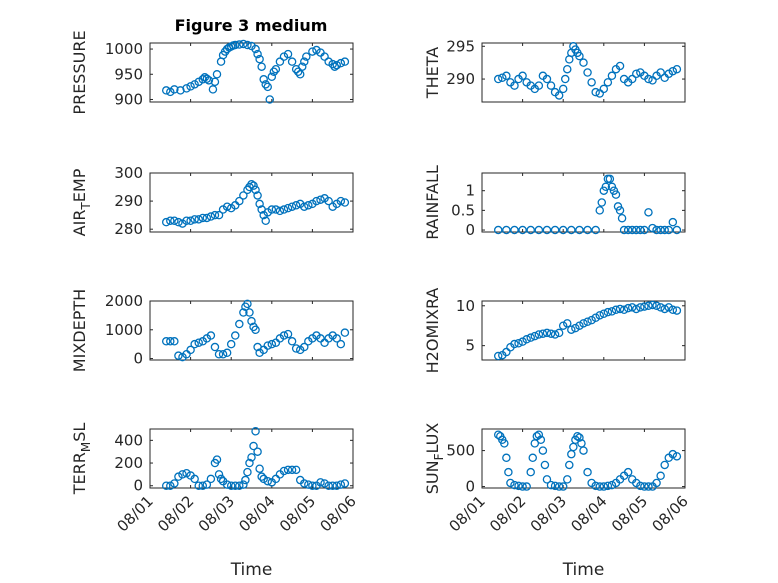 The image size is (778, 583). What do you see at coordinates (432, 73) in the screenshot?
I see `y-axis-label-part: THETA` at bounding box center [432, 73].